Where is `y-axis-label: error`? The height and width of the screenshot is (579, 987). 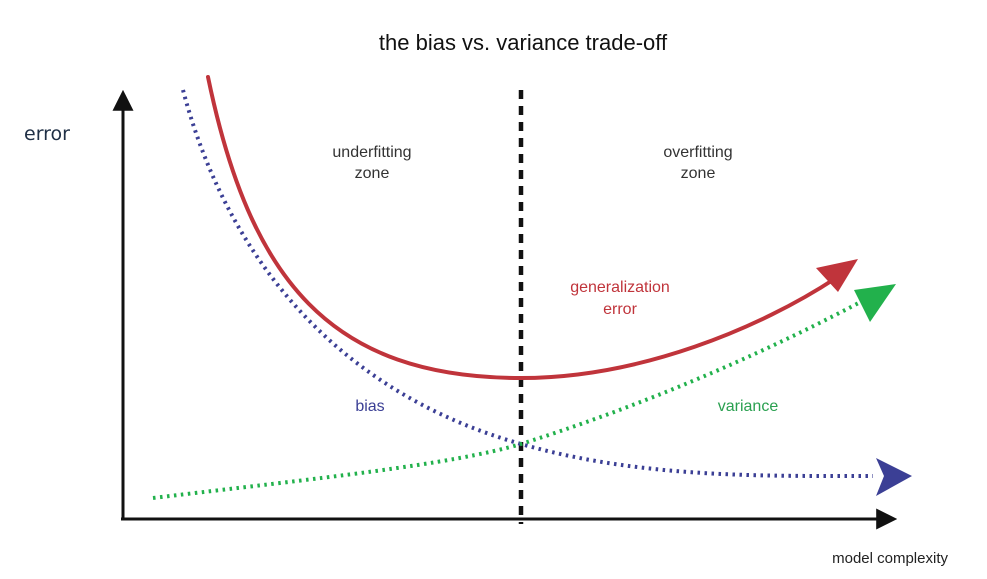 y-axis-label: error is located at coordinates (47, 134).